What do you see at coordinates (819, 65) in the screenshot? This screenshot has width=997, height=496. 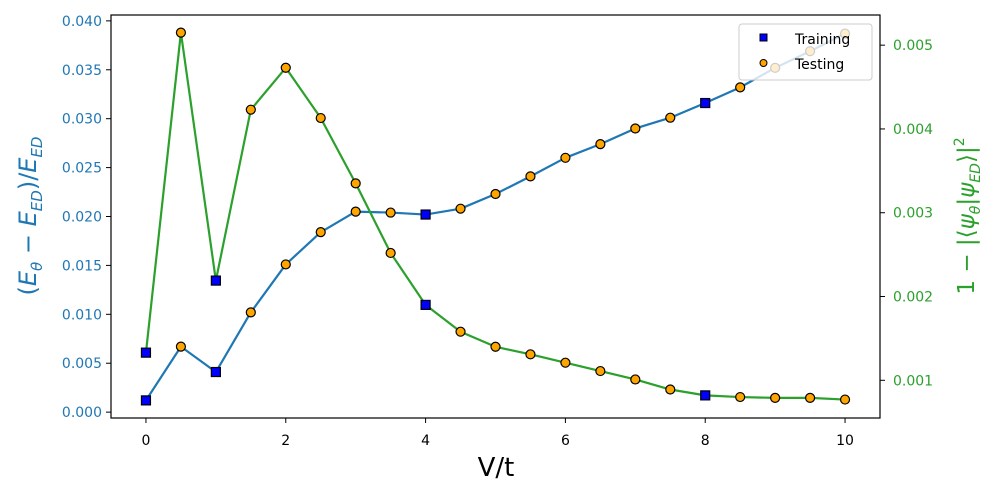 I see `legend-testing-label: Testing` at bounding box center [819, 65].